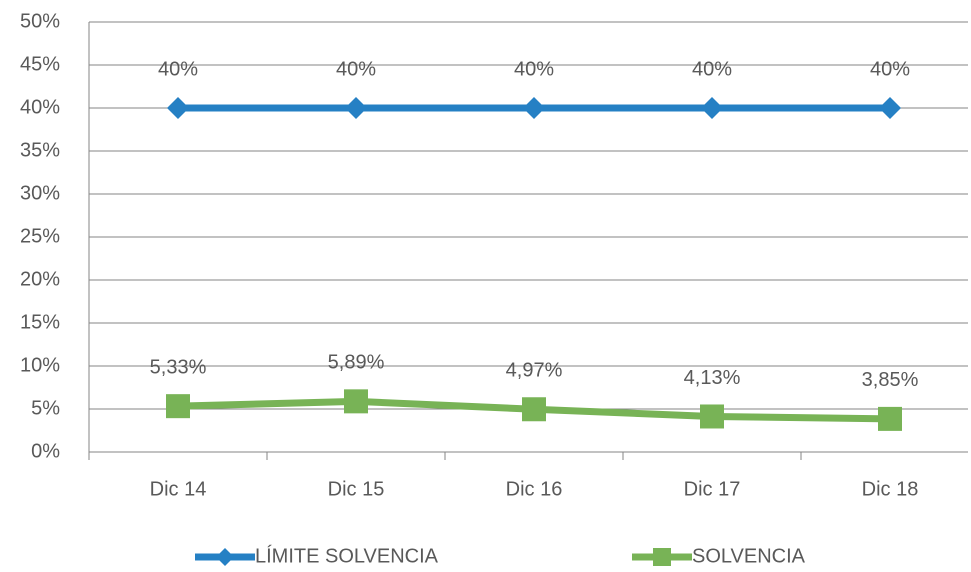  I want to click on data-label: 5,89%, so click(356, 363).